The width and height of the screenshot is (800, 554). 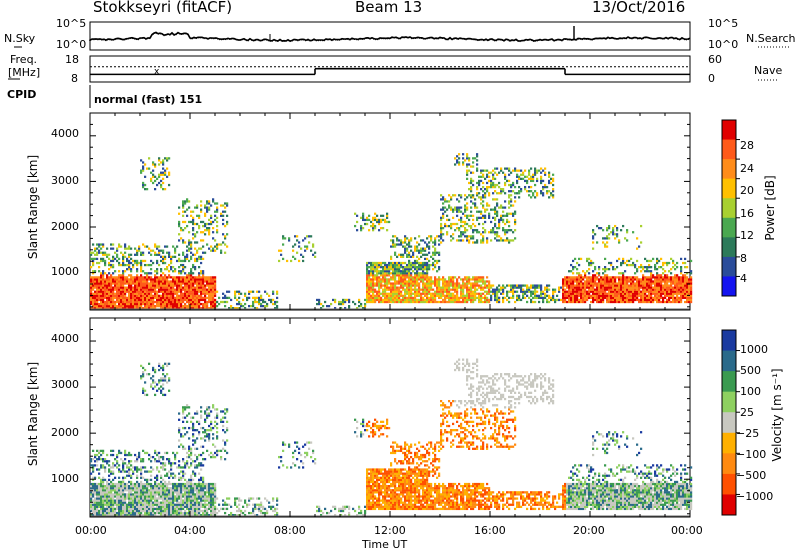 I want to click on xtick-3: 12:00, so click(x=390, y=530).